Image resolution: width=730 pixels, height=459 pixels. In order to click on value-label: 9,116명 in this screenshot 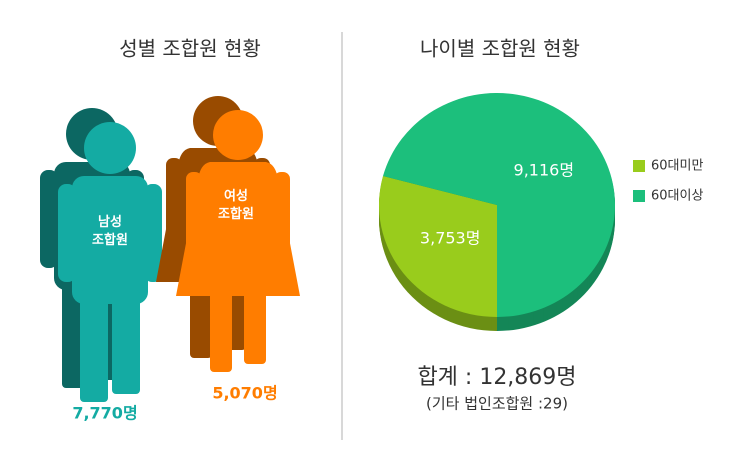, I will do `click(544, 169)`.